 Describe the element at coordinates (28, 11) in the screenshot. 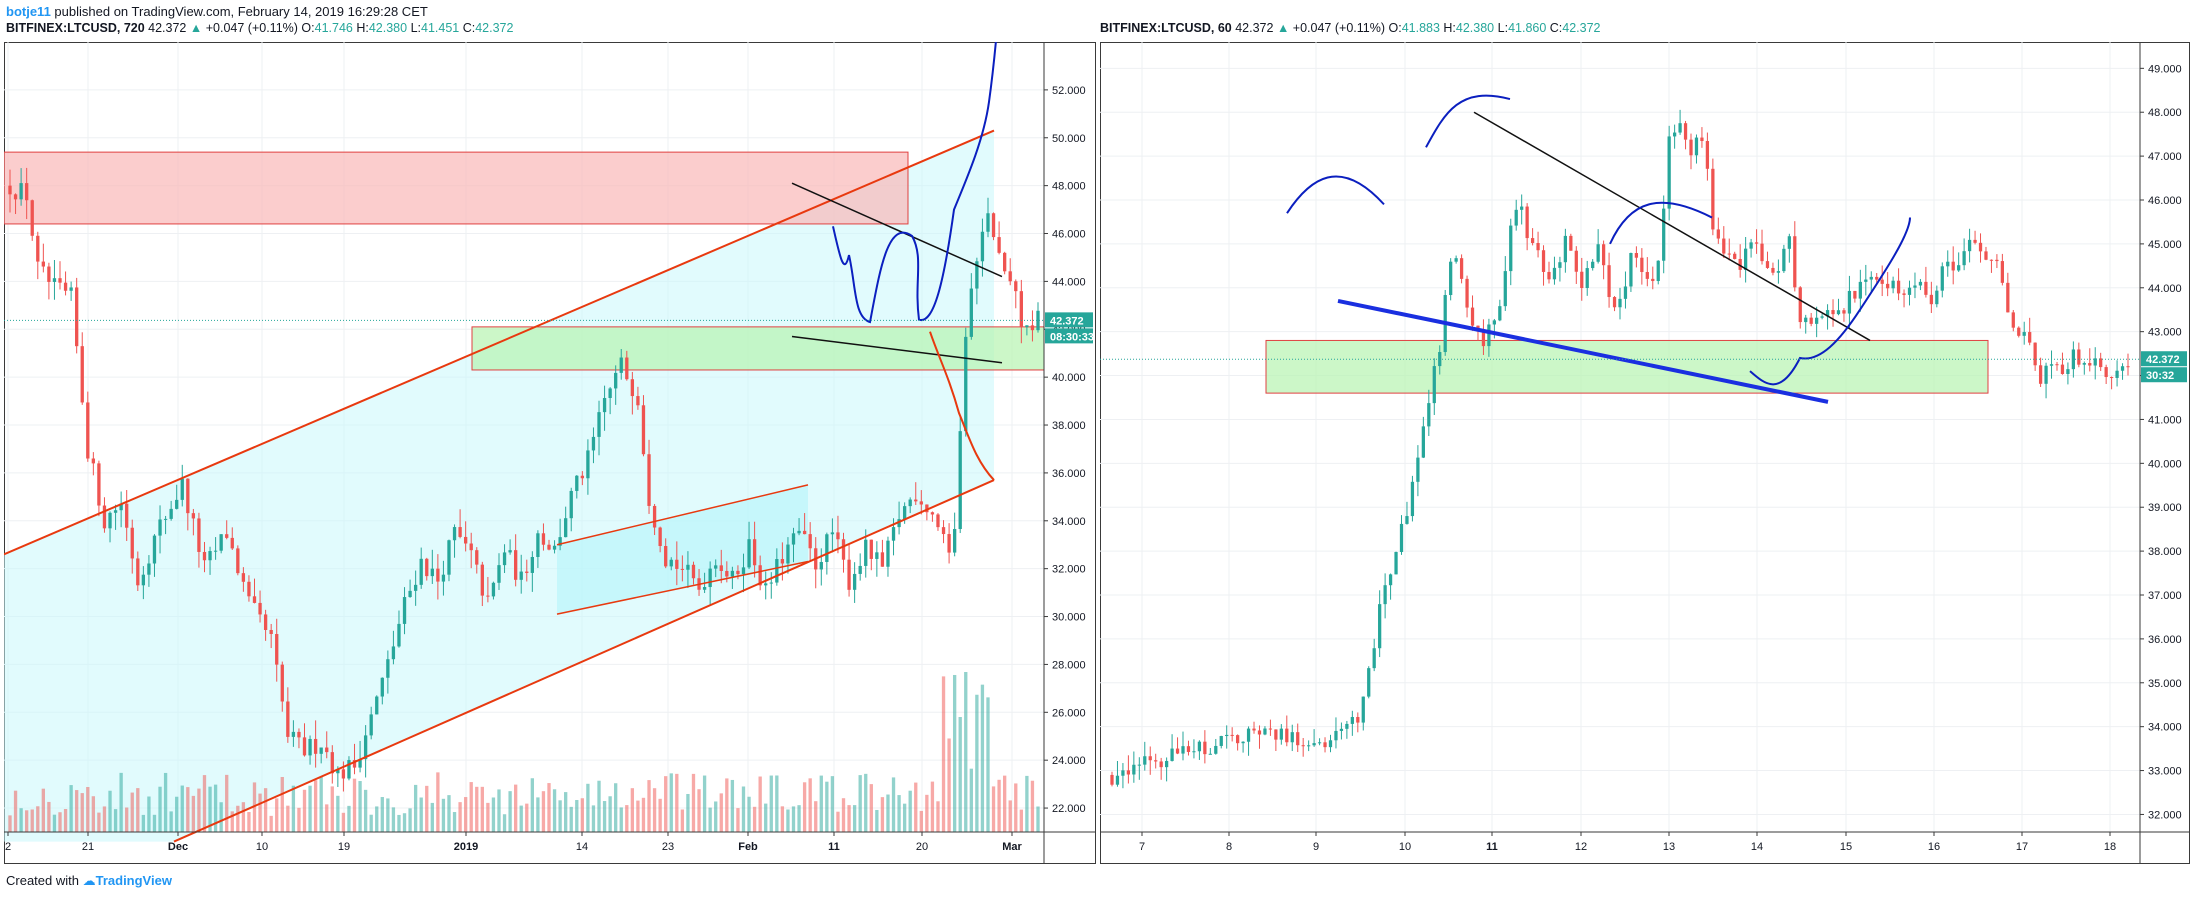

I see `author-link: botje11` at that location.